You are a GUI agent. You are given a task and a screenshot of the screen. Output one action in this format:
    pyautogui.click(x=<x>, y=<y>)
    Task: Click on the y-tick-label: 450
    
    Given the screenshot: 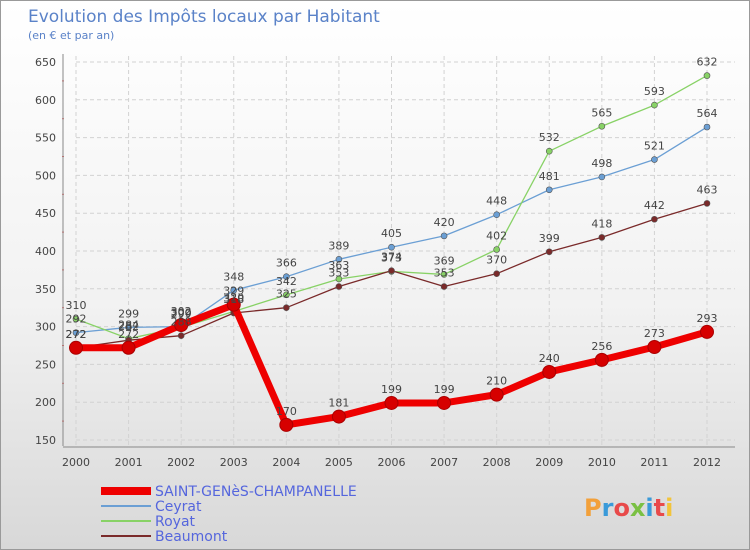 What is the action you would take?
    pyautogui.click(x=45, y=213)
    